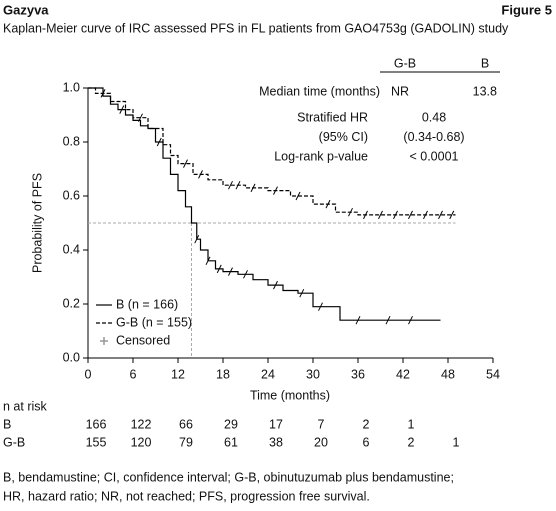 The width and height of the screenshot is (556, 511). What do you see at coordinates (448, 374) in the screenshot?
I see `x-tick-label: 48` at bounding box center [448, 374].